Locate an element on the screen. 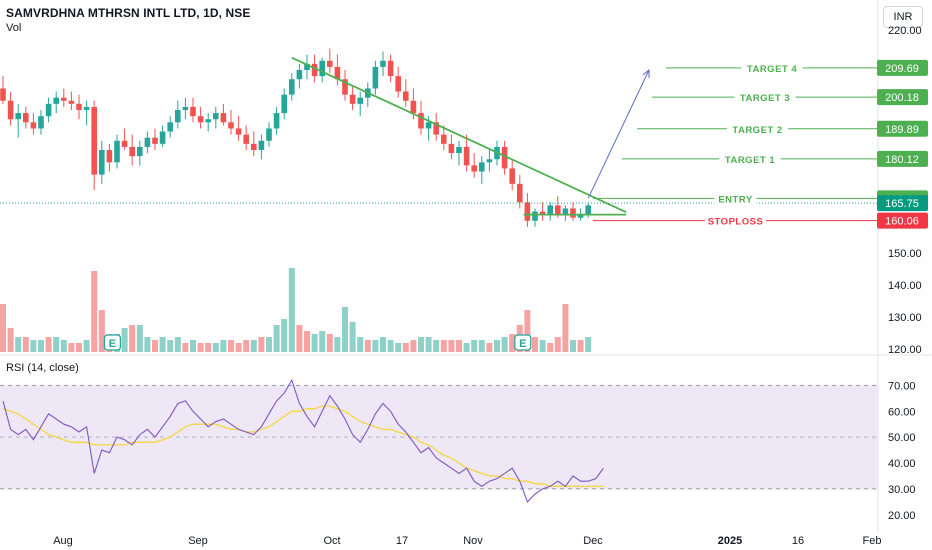 The width and height of the screenshot is (932, 550). level-label-bg is located at coordinates (735, 220).